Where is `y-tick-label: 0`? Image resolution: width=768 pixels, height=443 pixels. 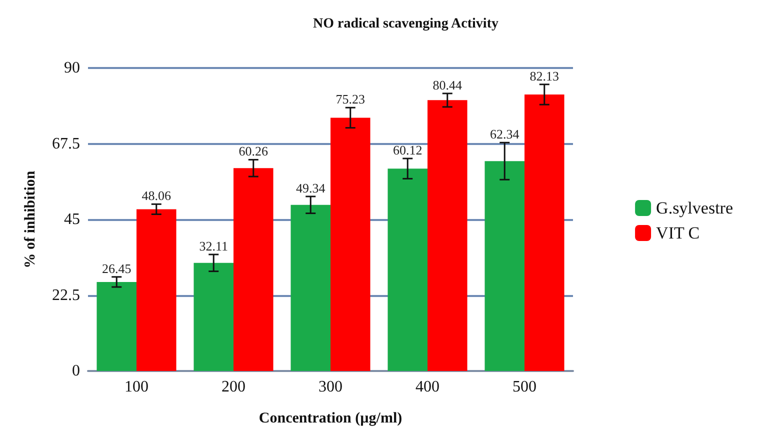
y-tick-label: 0 is located at coordinates (76, 371).